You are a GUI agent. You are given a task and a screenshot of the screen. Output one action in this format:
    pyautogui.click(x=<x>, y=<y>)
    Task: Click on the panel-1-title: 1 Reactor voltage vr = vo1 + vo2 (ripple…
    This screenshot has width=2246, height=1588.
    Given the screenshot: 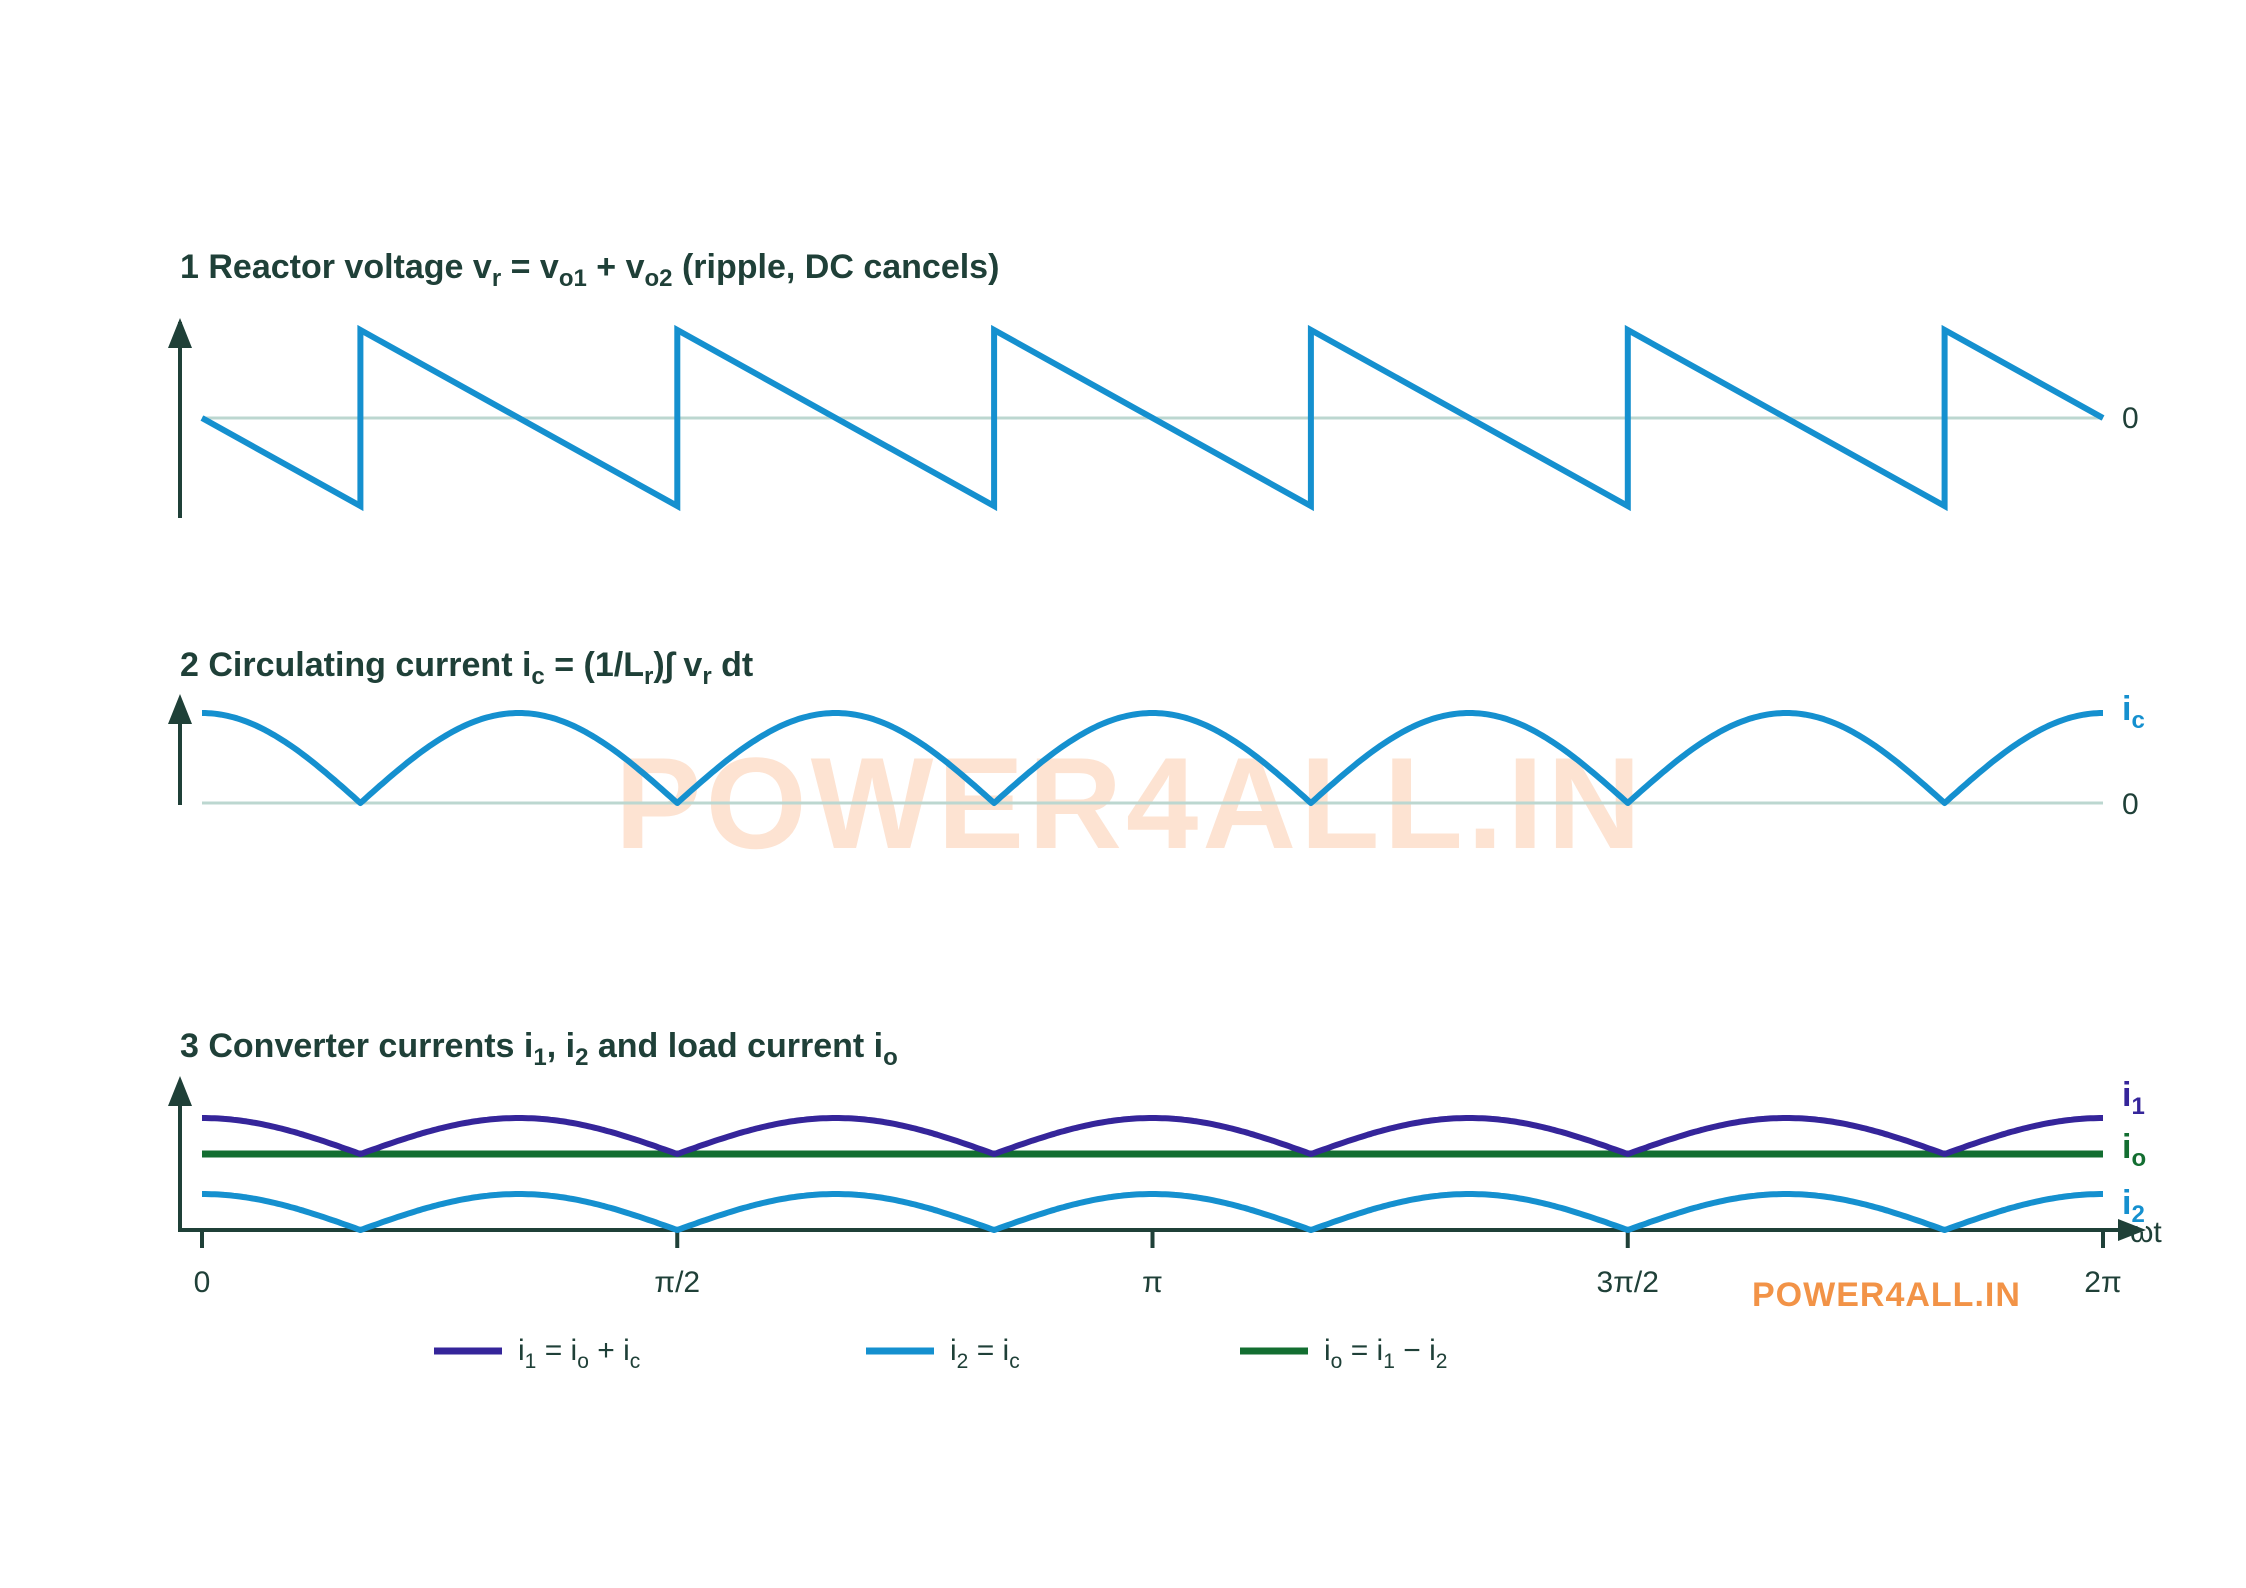 What is the action you would take?
    pyautogui.click(x=589, y=270)
    